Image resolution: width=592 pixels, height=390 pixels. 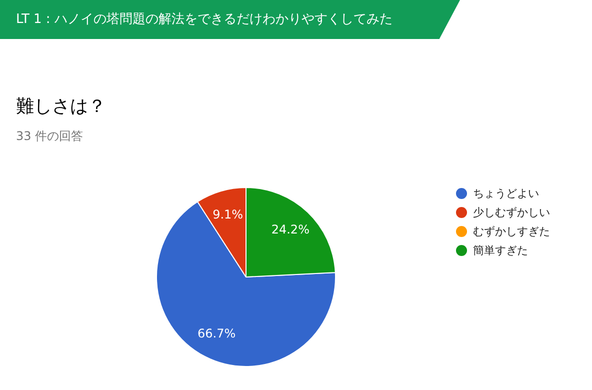 What do you see at coordinates (506, 193) in the screenshot?
I see `legend-label: ちょうどよい` at bounding box center [506, 193].